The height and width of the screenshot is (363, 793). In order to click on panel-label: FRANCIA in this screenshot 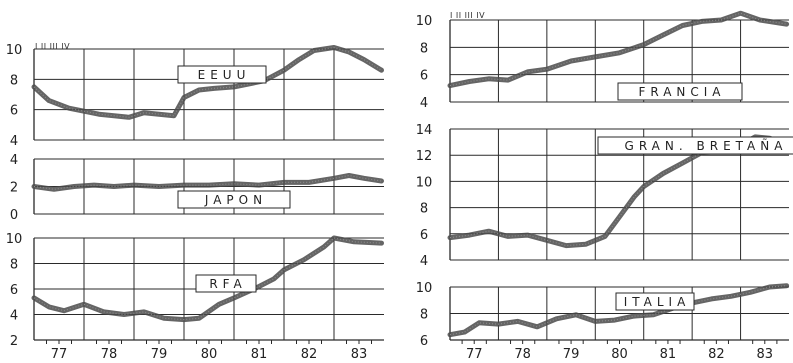, I will do `click(681, 92)`.